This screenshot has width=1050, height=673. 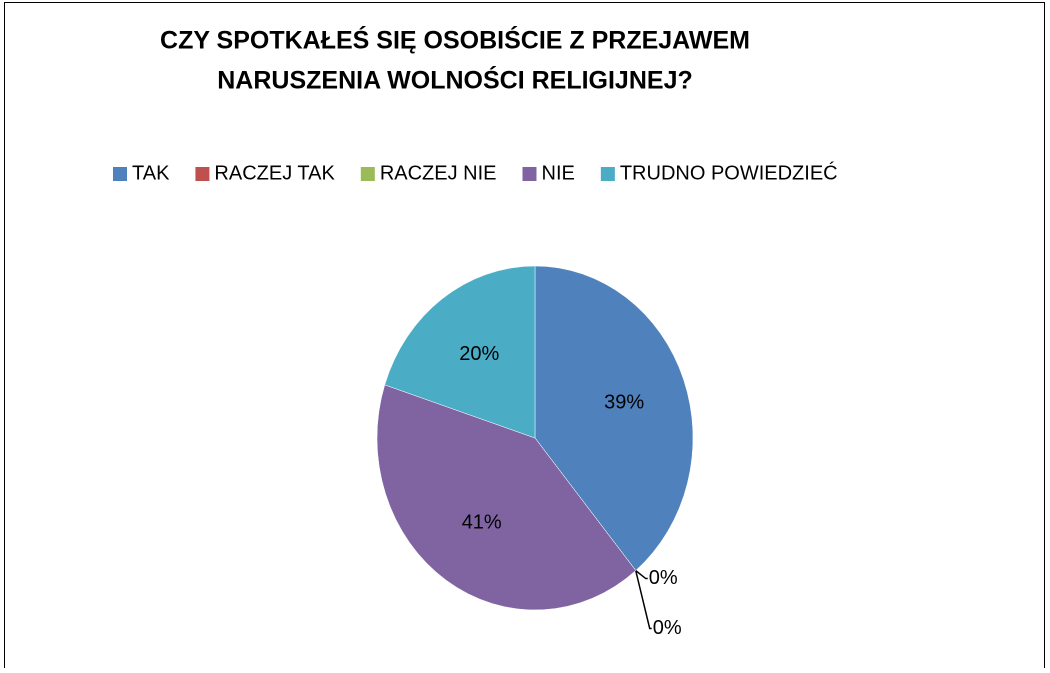 I want to click on chart-title: NARUSZENIA WOLNOŚCI RELIGIJNEJ?, so click(x=455, y=80).